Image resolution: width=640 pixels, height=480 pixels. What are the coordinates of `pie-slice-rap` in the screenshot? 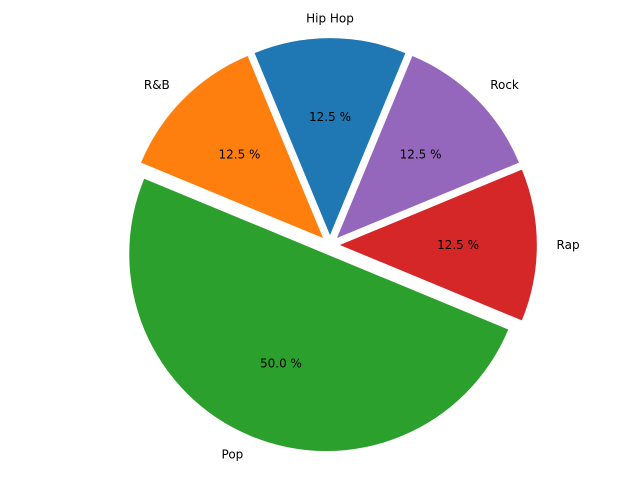 It's located at (438, 245).